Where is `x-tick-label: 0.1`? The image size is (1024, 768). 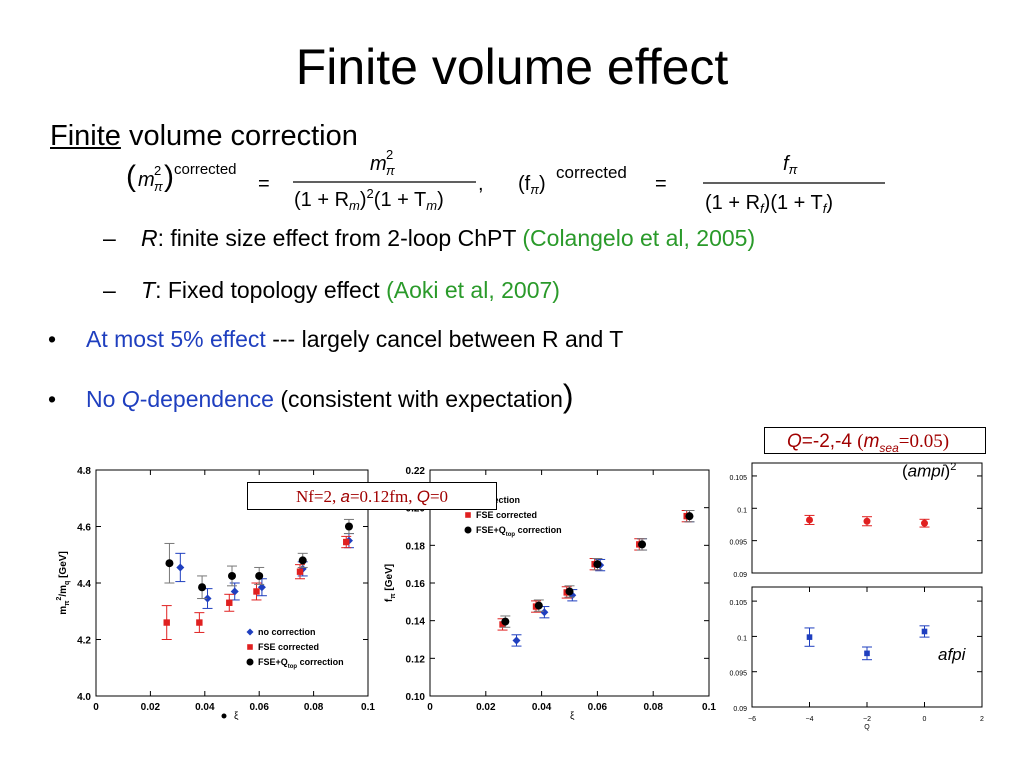 x-tick-label: 0.1 is located at coordinates (709, 707).